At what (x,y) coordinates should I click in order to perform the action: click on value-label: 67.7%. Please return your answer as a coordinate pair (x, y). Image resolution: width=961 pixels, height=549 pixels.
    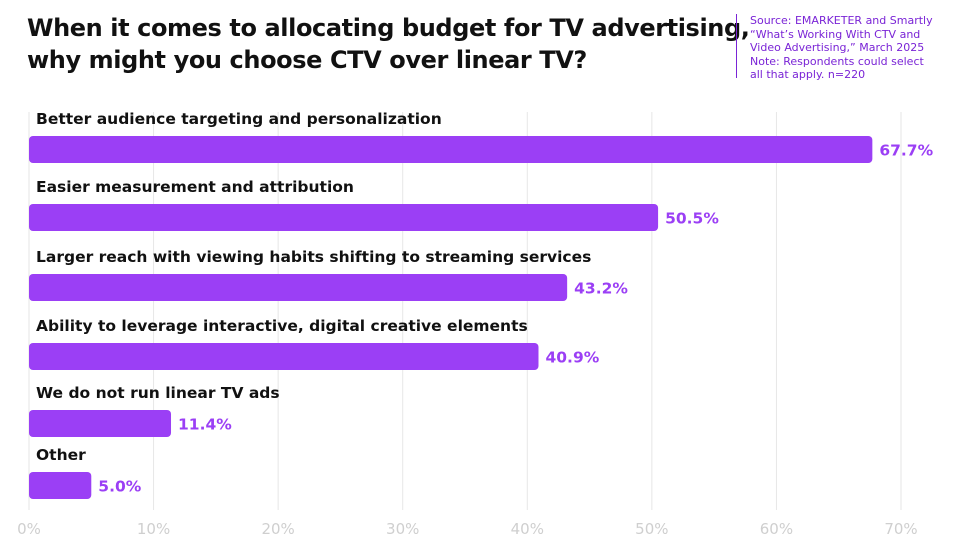
    Looking at the image, I should click on (906, 151).